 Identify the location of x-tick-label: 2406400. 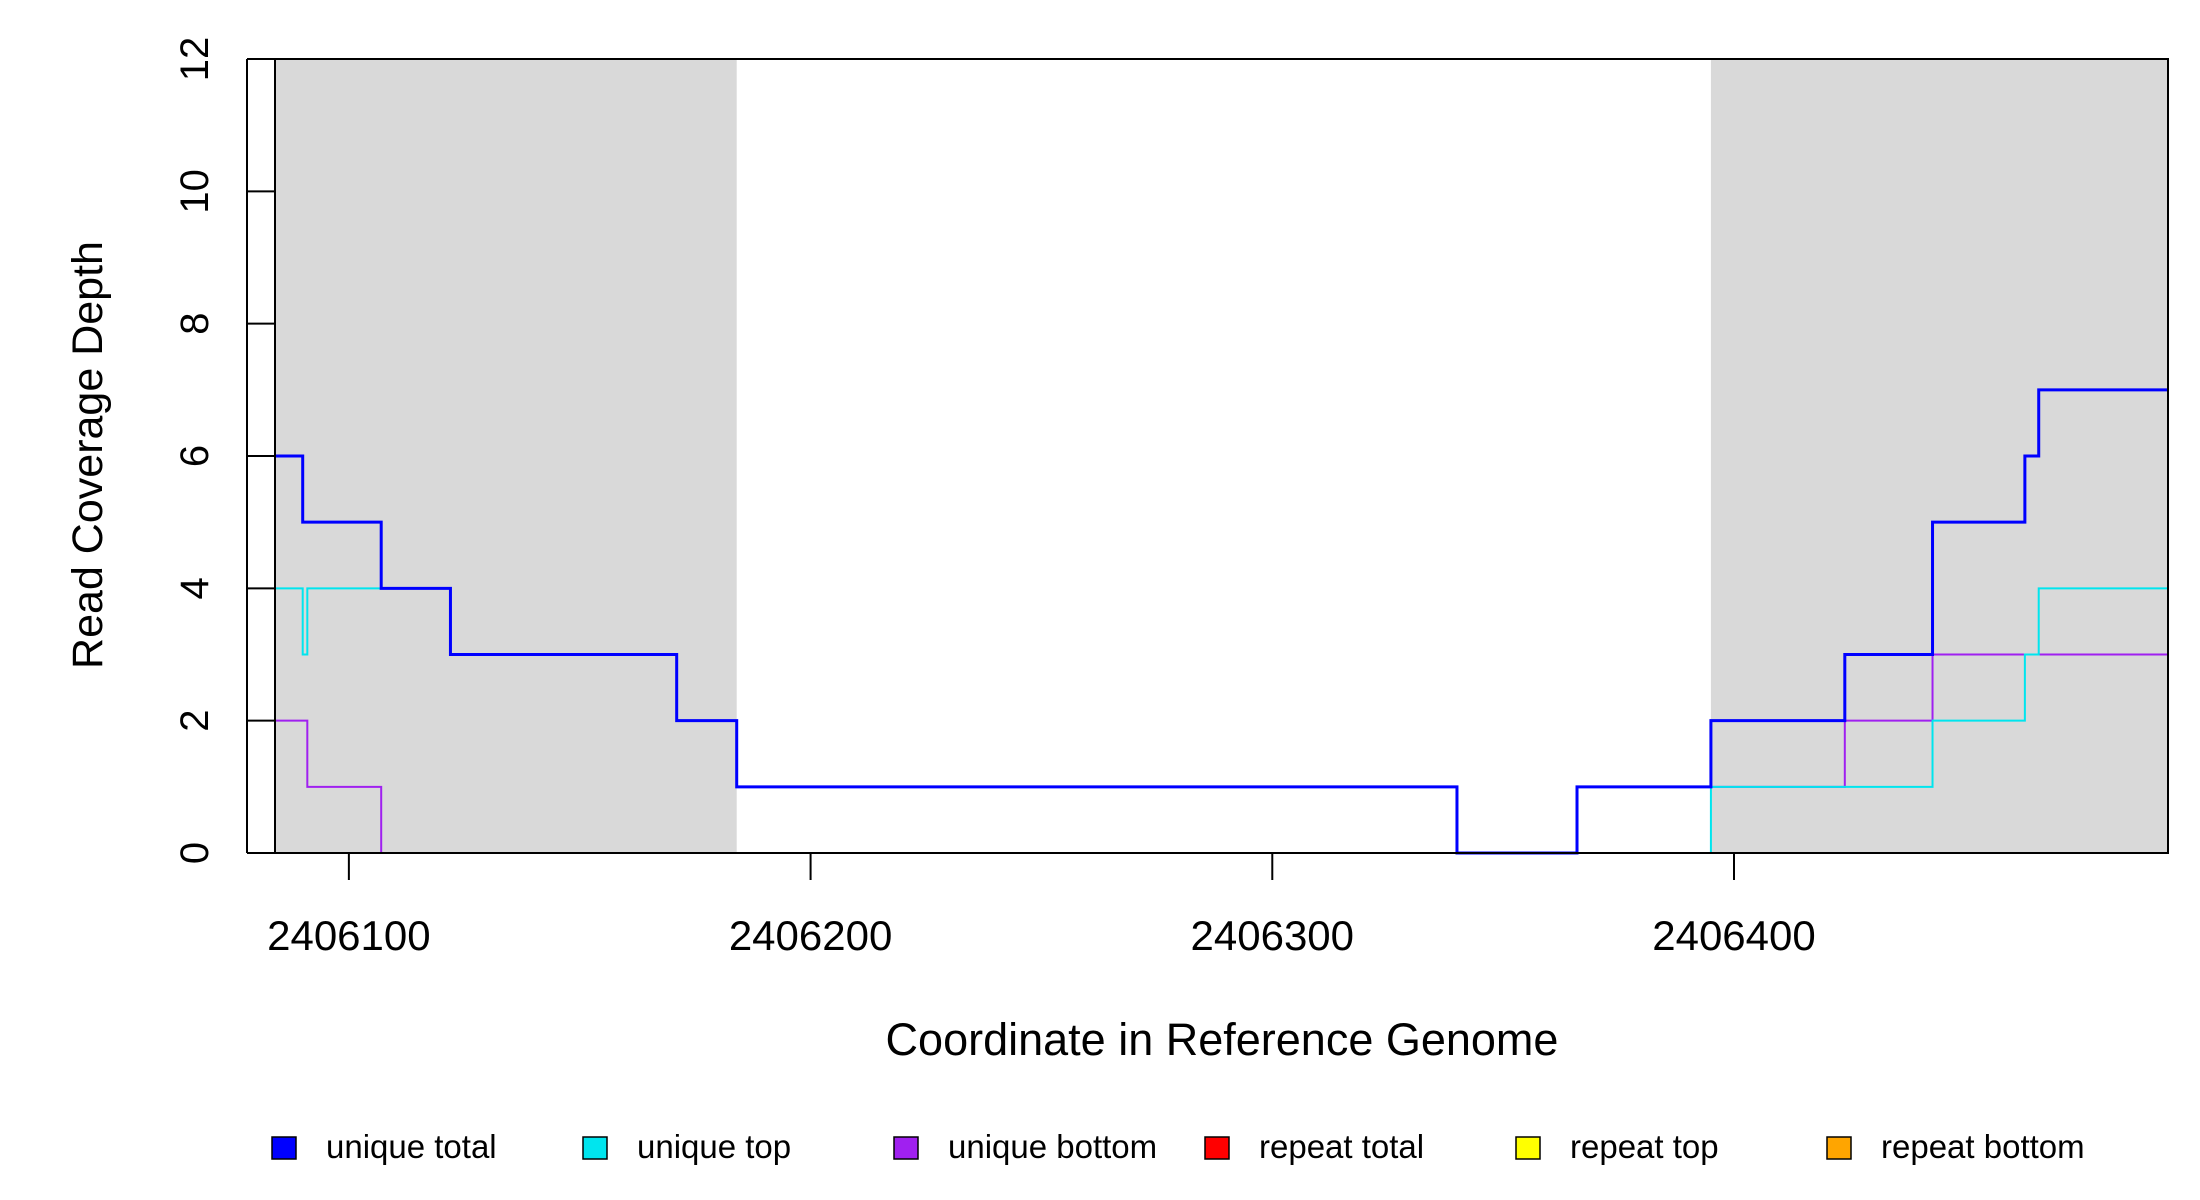
(1734, 935).